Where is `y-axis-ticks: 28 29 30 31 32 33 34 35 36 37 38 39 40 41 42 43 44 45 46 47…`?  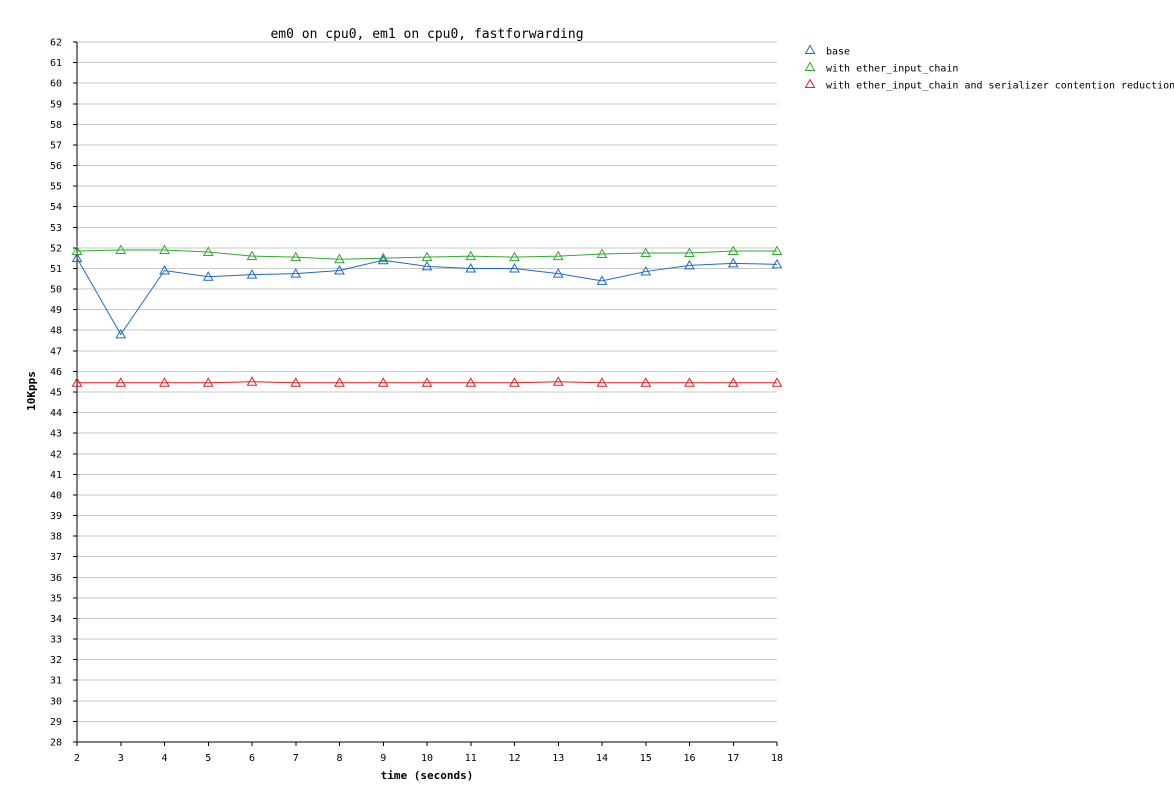 y-axis-ticks: 28 29 30 31 32 33 34 35 36 37 38 39 40 41 42 43 44 45 46 47… is located at coordinates (63, 393).